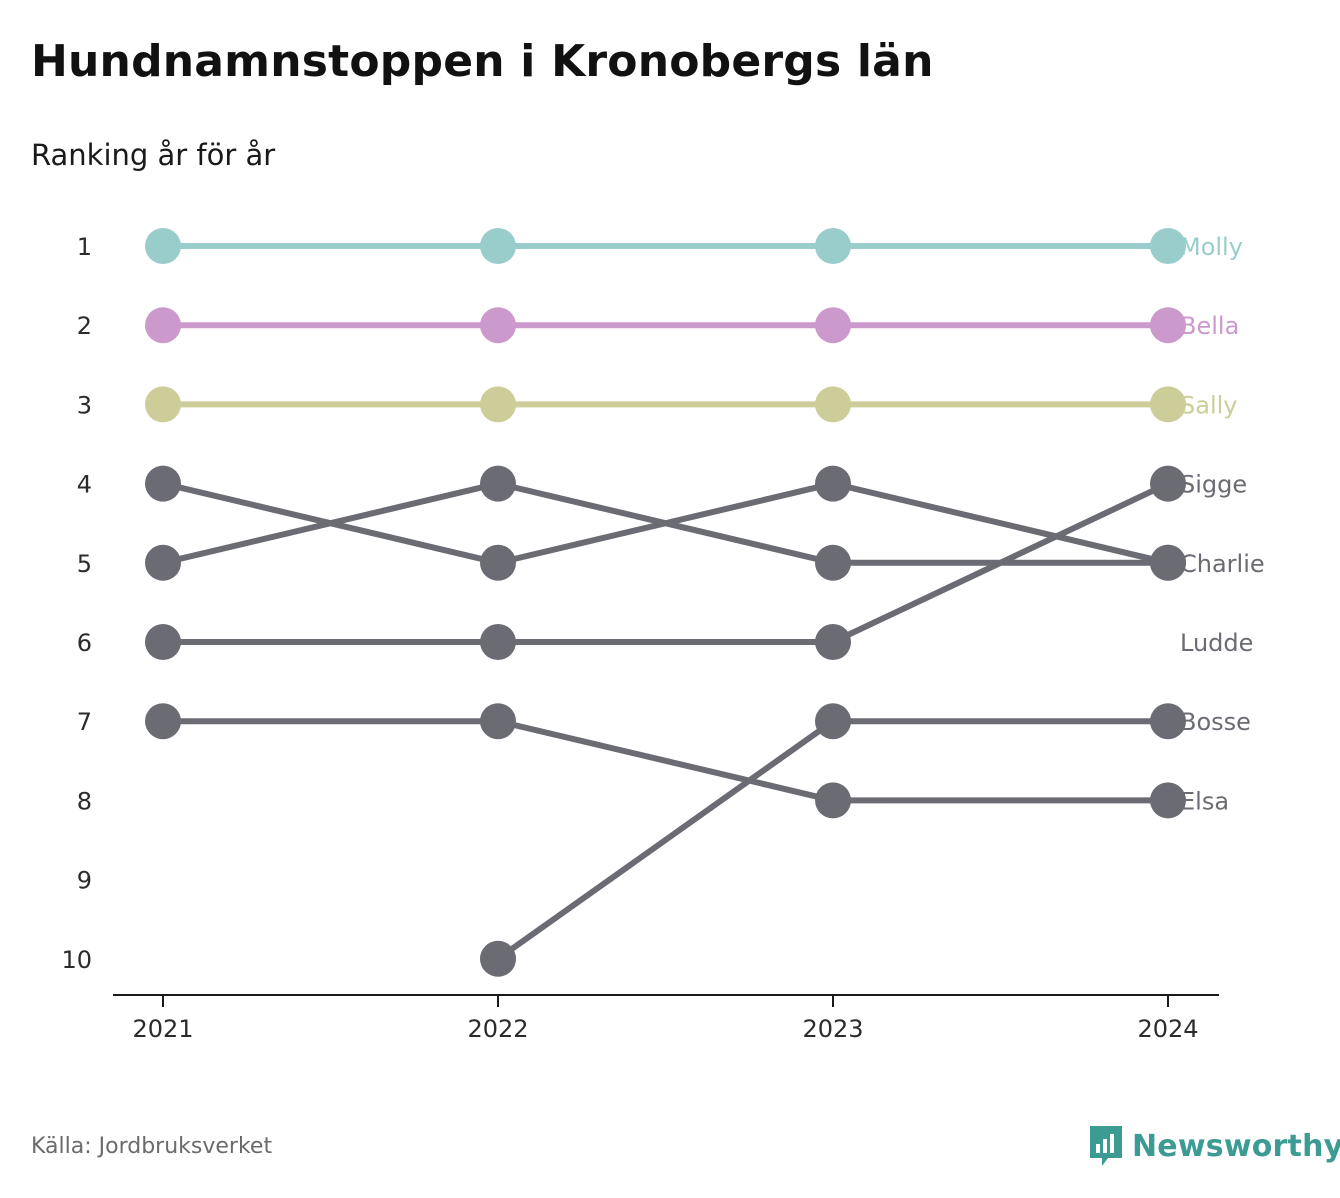  I want to click on y-tick-label: 10, so click(76, 960).